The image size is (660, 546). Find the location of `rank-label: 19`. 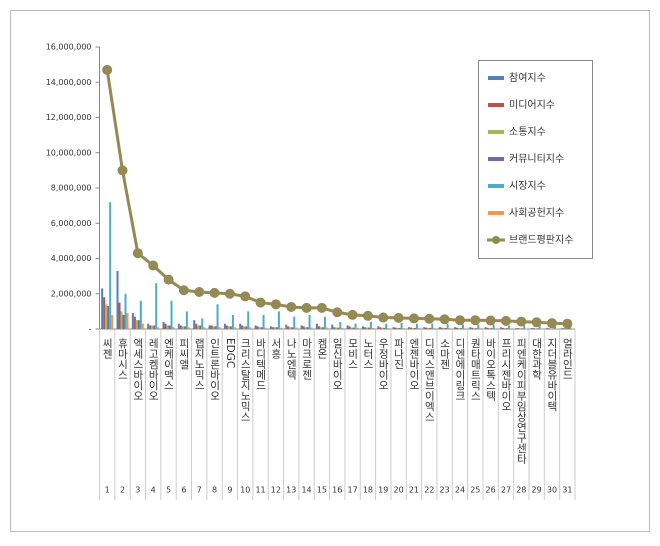

rank-label: 19 is located at coordinates (383, 490).